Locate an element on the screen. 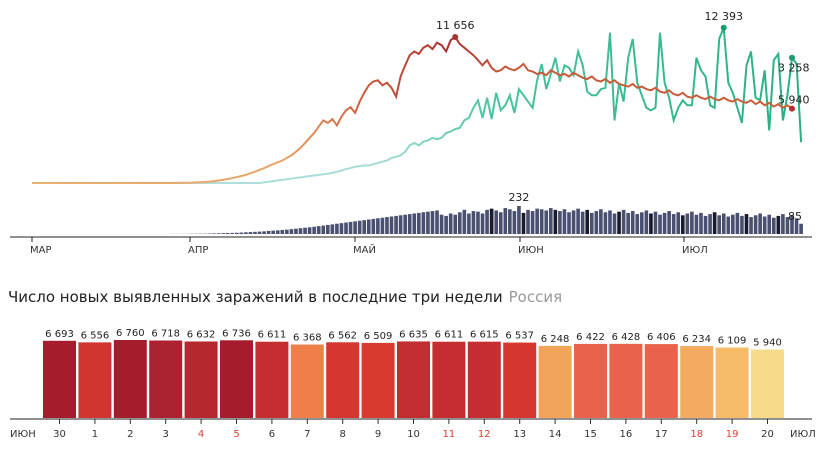 Image resolution: width=821 pixels, height=462 pixels. day-label: 5 is located at coordinates (236, 434).